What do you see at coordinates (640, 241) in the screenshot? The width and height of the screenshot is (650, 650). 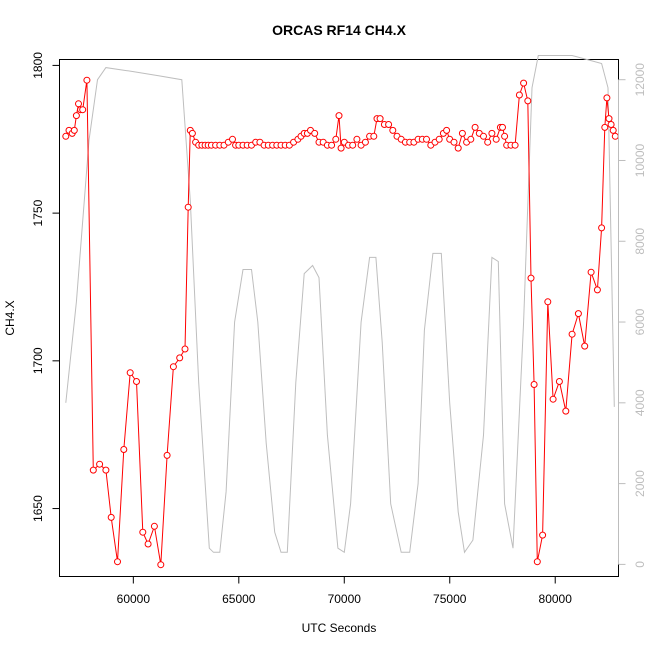 I see `secondary-y-tick-label: 8000` at bounding box center [640, 241].